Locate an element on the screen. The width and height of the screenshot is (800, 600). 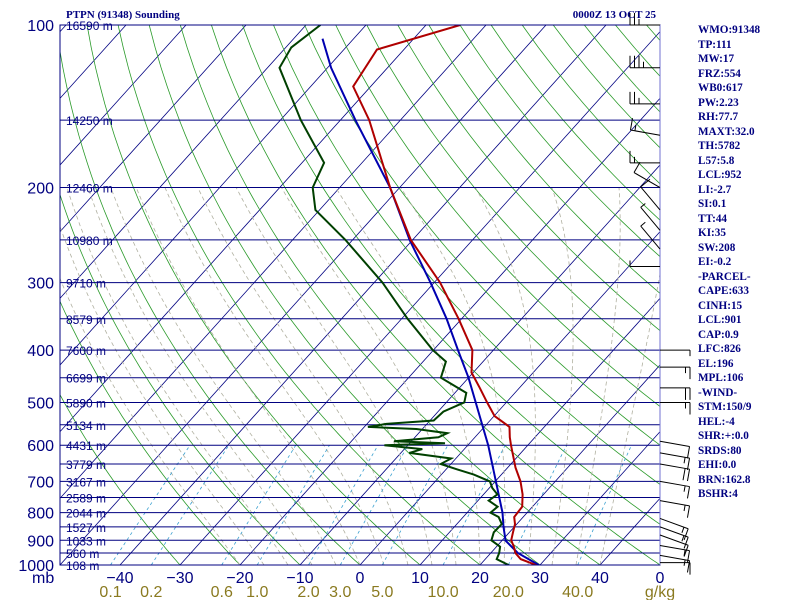
mixing-ratio-label: 2.0 is located at coordinates (308, 592).